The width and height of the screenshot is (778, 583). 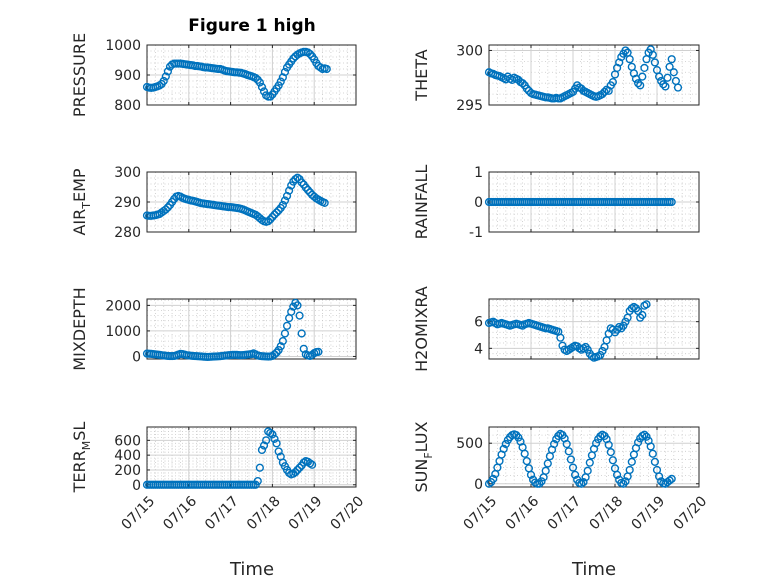 What do you see at coordinates (127, 233) in the screenshot?
I see `y-tick-label: 280` at bounding box center [127, 233].